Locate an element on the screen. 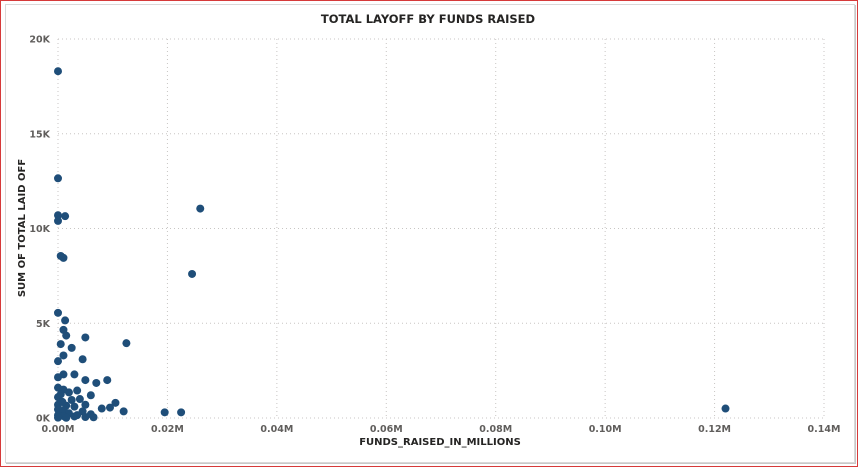 This screenshot has width=858, height=467. y-tick-label: 5K is located at coordinates (43, 324).